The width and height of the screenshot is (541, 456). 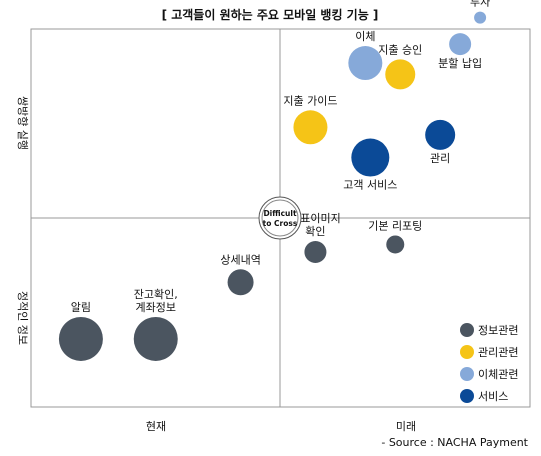 What do you see at coordinates (454, 442) in the screenshot?
I see `source-note: - Source : NACHA Payment` at bounding box center [454, 442].